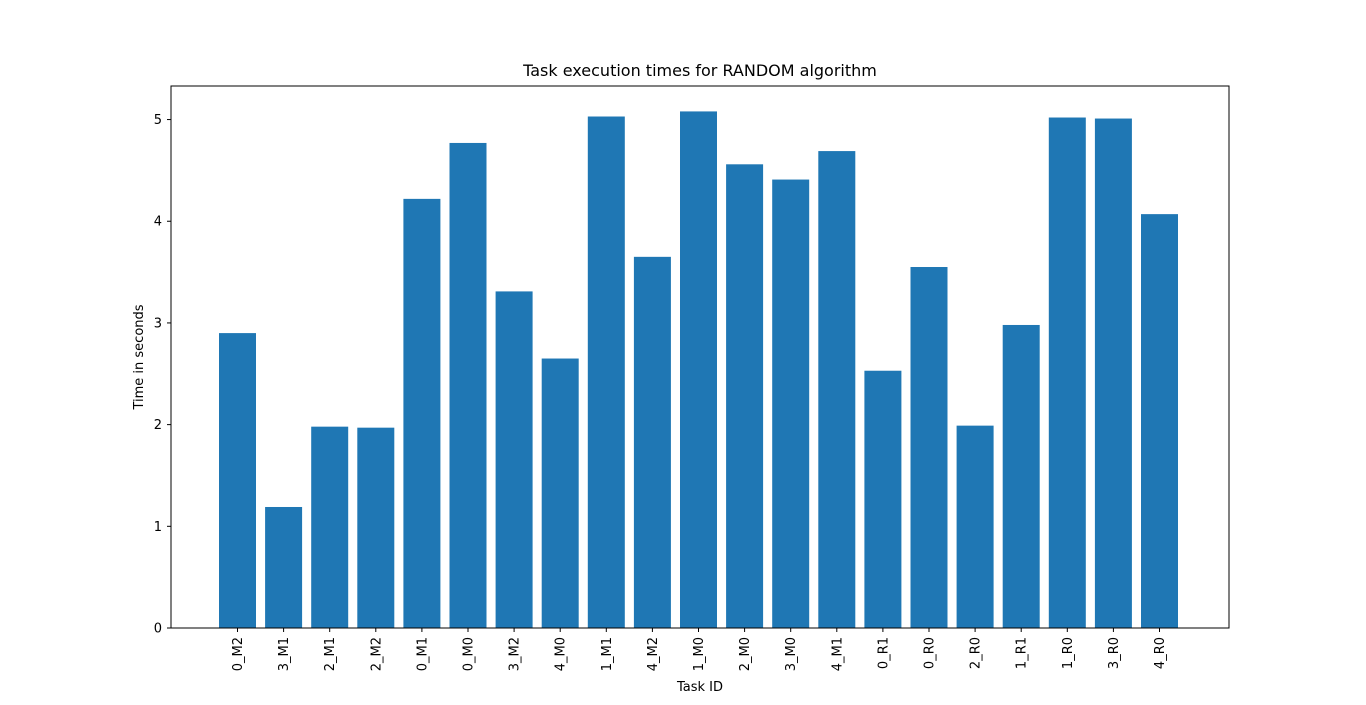 The width and height of the screenshot is (1366, 705). What do you see at coordinates (607, 654) in the screenshot?
I see `x-tick-label-1_M1: 1_M1` at bounding box center [607, 654].